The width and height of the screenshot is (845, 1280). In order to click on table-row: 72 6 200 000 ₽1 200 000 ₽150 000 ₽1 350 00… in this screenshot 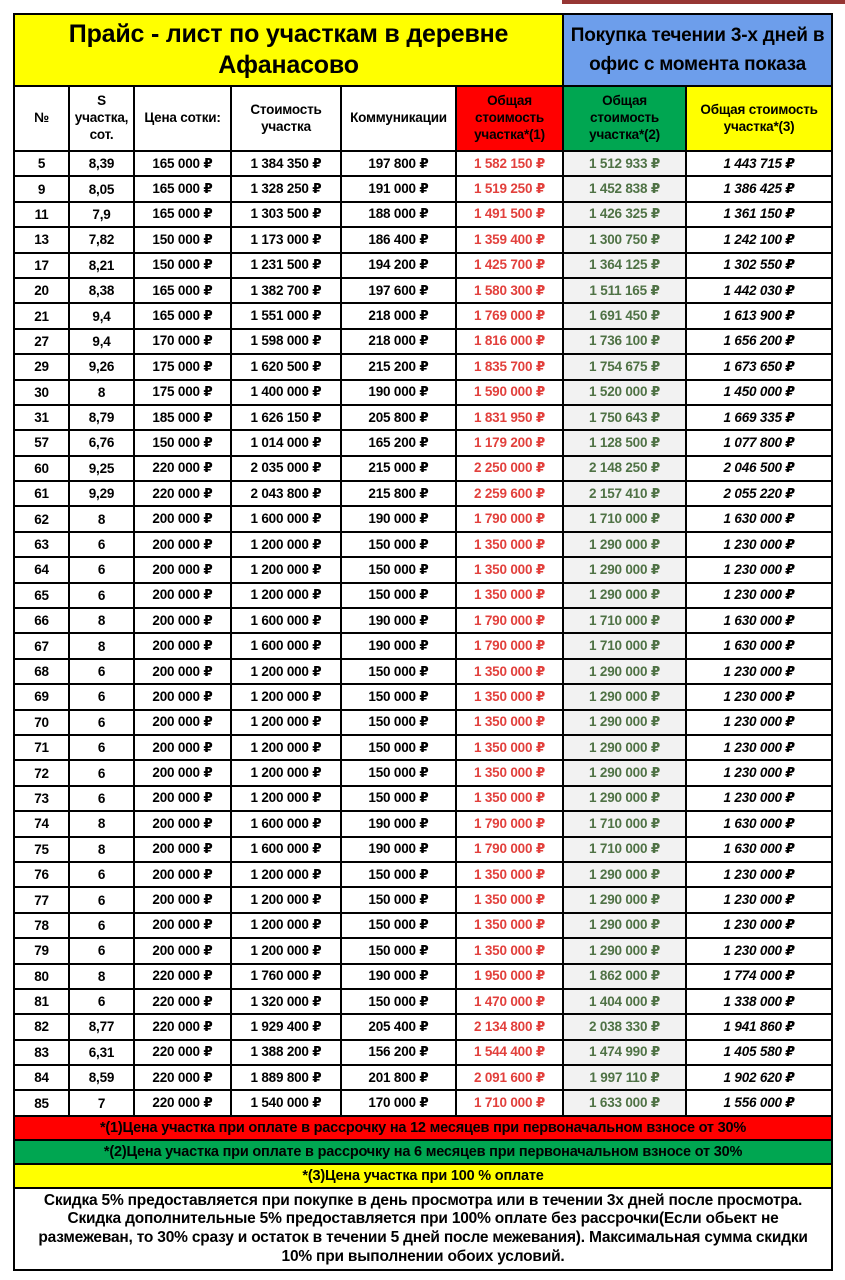, I will do `click(423, 773)`.